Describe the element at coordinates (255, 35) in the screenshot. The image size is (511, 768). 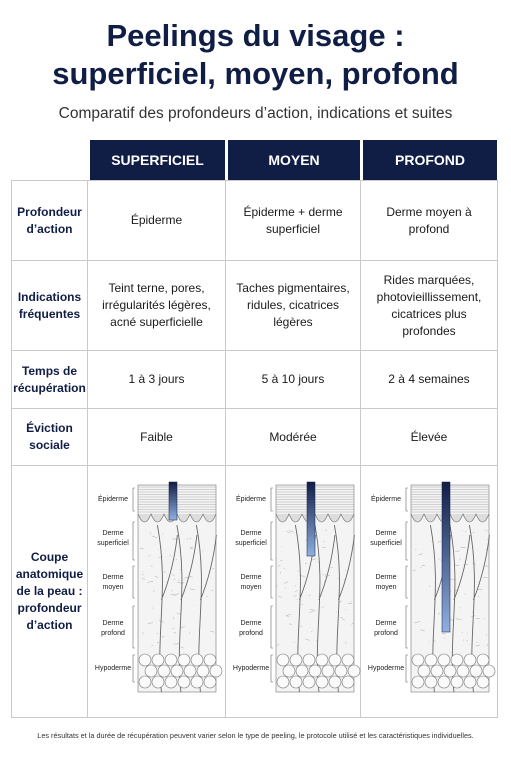
I see `title-line: Peelings du visage :` at that location.